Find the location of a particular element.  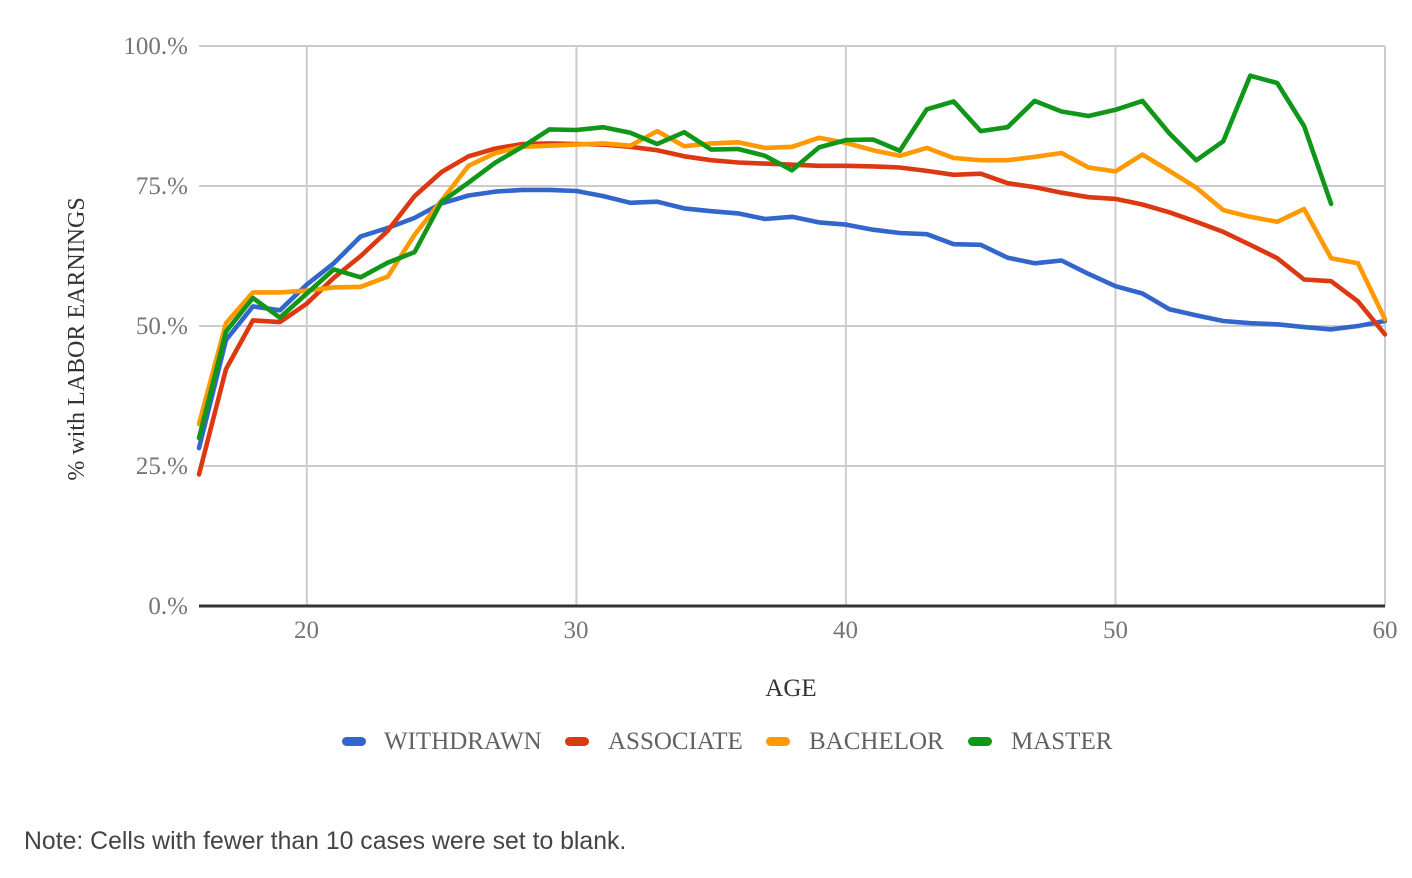

svg-text: 75.% is located at coordinates (162, 186).